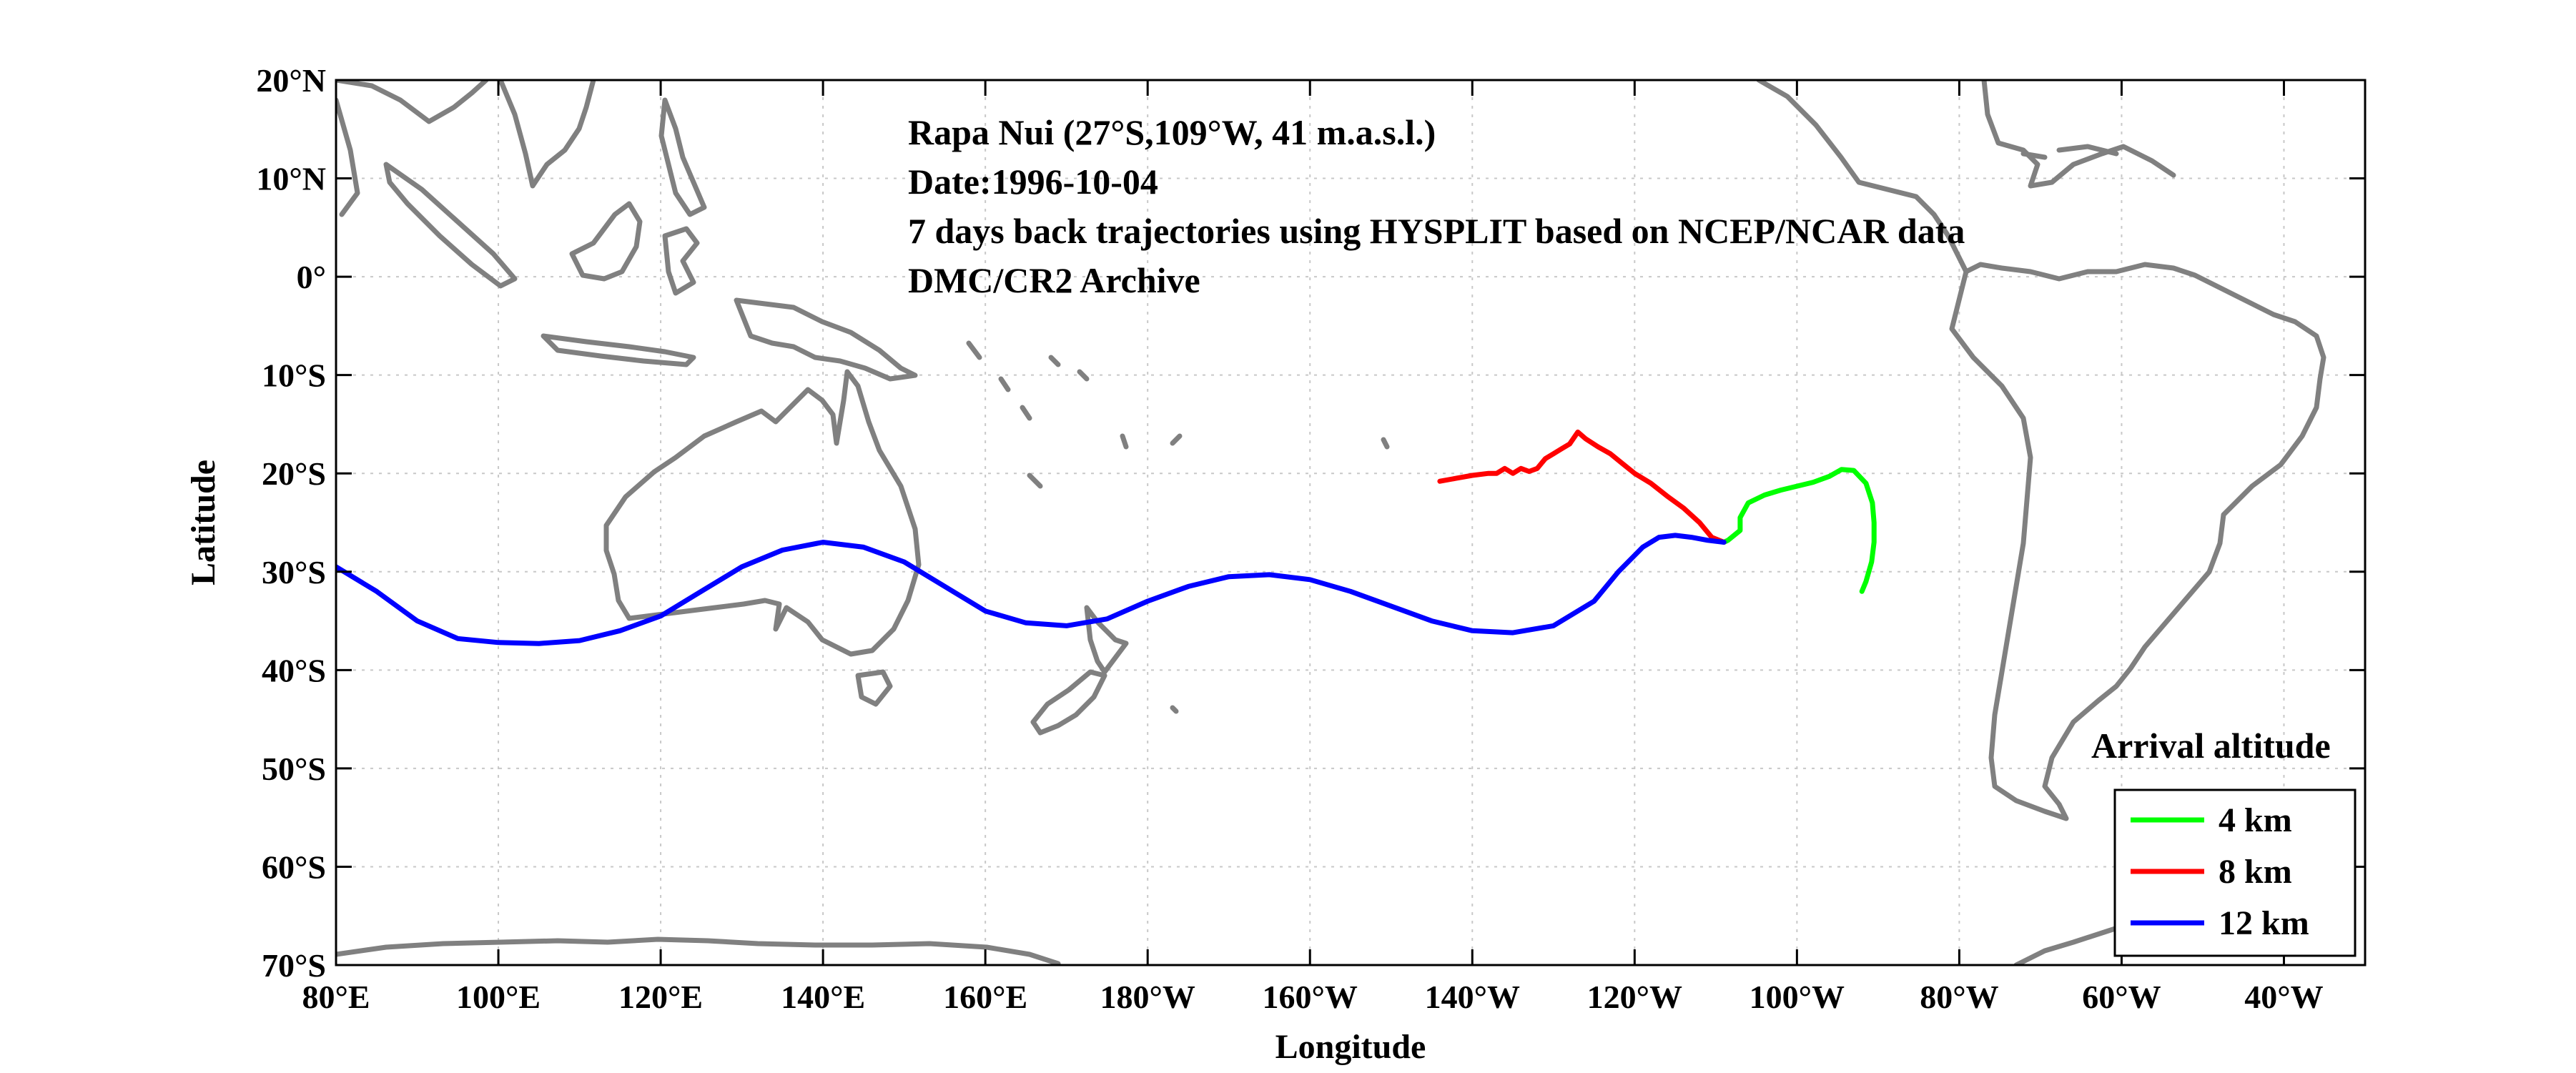 The width and height of the screenshot is (2576, 1073). Describe the element at coordinates (2264, 923) in the screenshot. I see `legend-label: 12 km` at that location.